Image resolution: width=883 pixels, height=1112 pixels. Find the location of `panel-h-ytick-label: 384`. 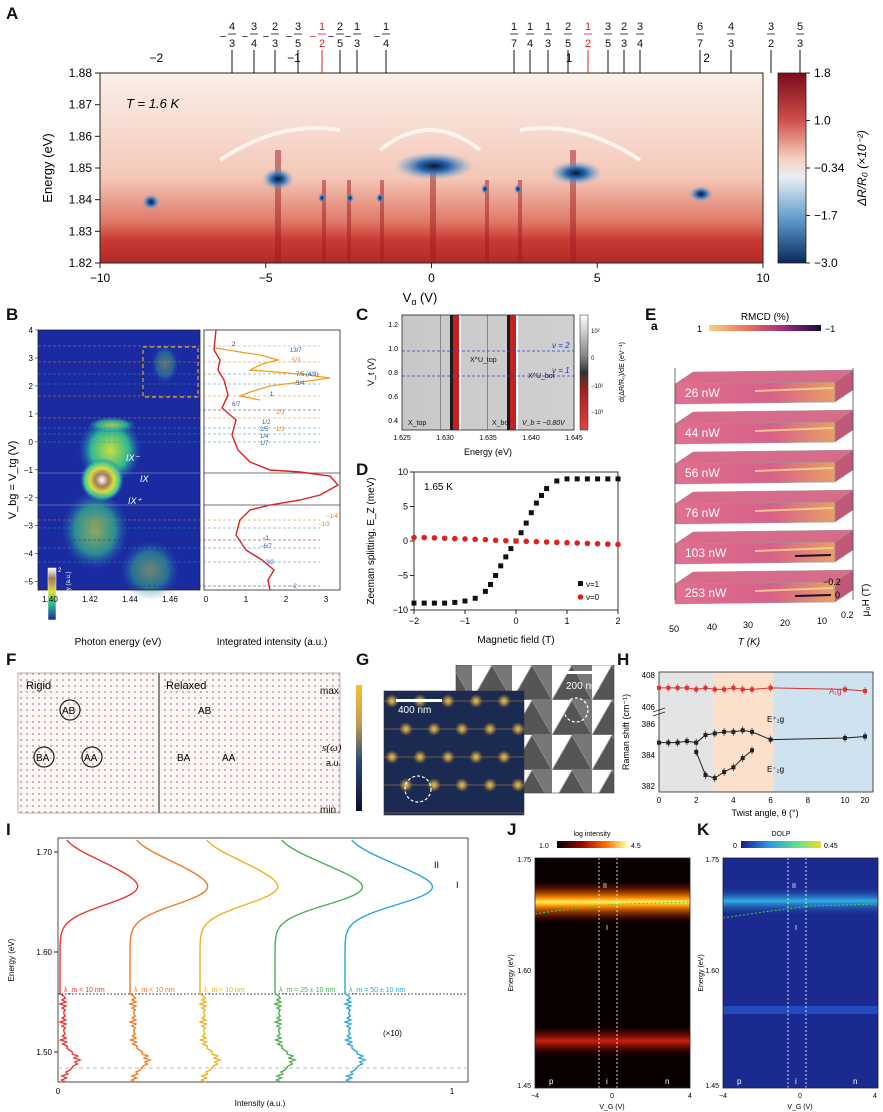

panel-h-ytick-label: 384 is located at coordinates (649, 755).